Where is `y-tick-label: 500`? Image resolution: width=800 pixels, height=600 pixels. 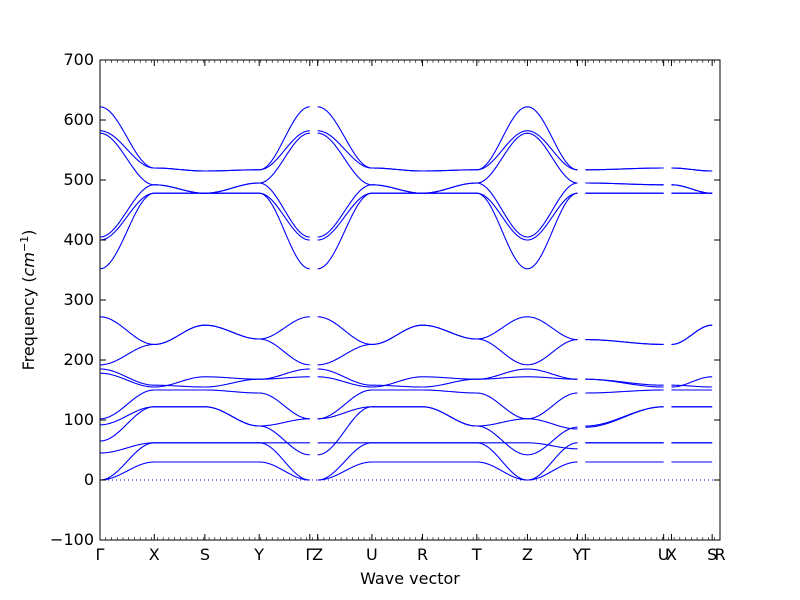
y-tick-label: 500 is located at coordinates (78, 179).